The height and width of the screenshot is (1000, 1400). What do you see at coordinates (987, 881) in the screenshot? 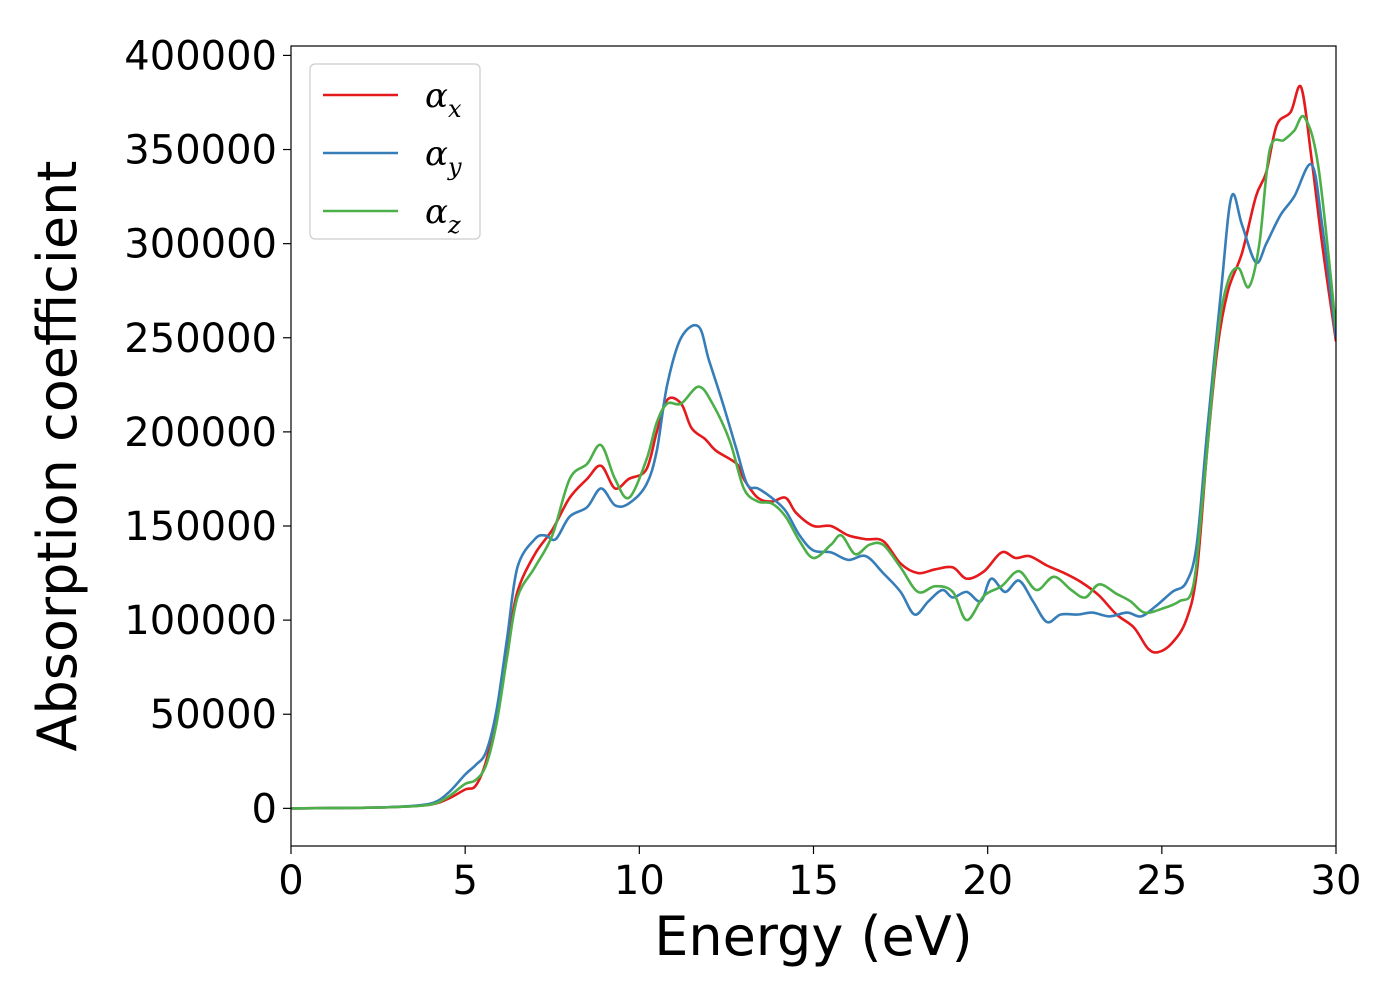
I see `x-tick-label: 20` at bounding box center [987, 881].